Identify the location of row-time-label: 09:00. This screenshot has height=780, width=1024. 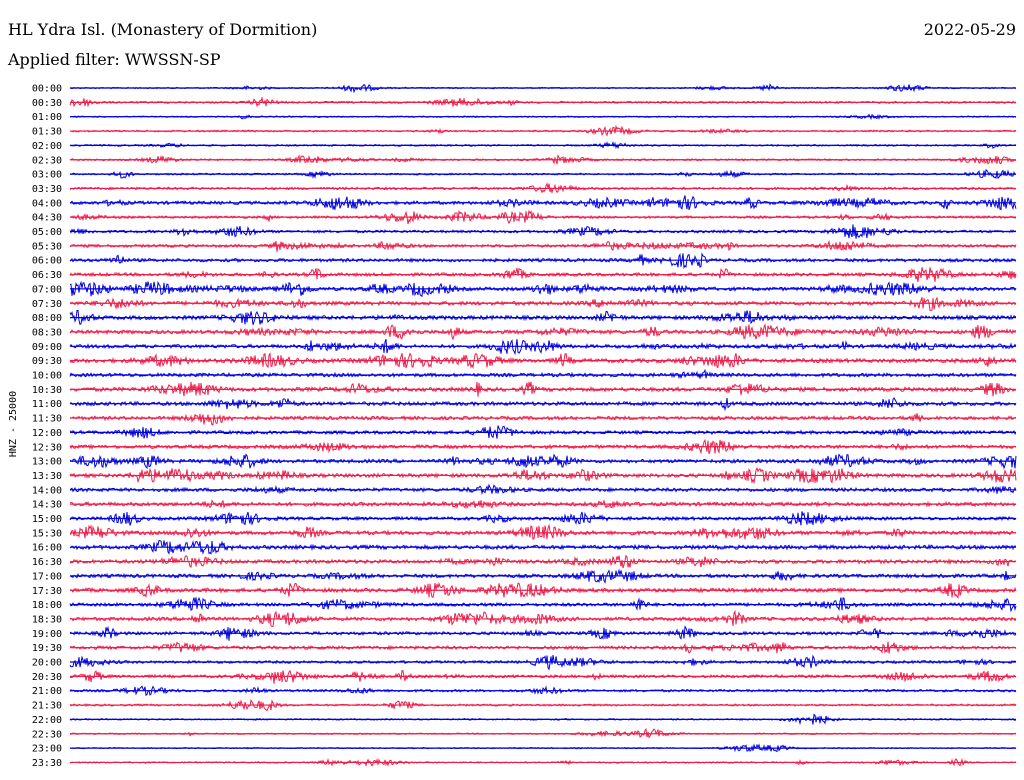
(47, 347).